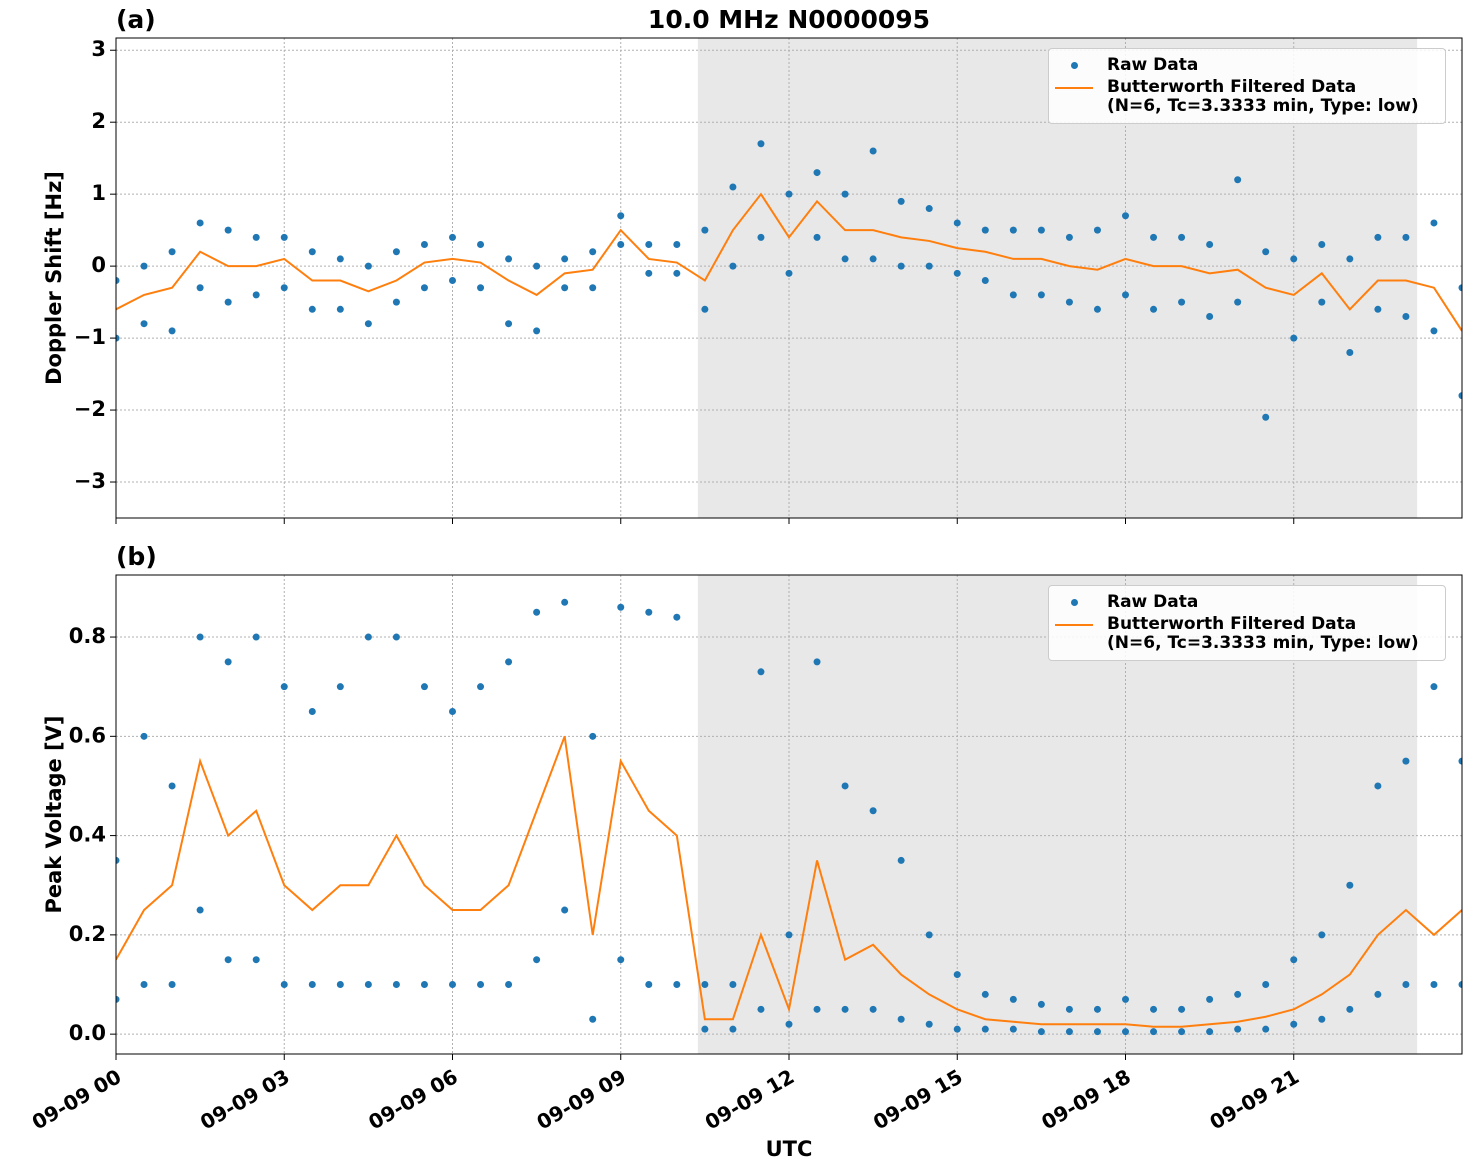  Describe the element at coordinates (750, 1099) in the screenshot. I see `x-tick-label: 09-09 12` at that location.